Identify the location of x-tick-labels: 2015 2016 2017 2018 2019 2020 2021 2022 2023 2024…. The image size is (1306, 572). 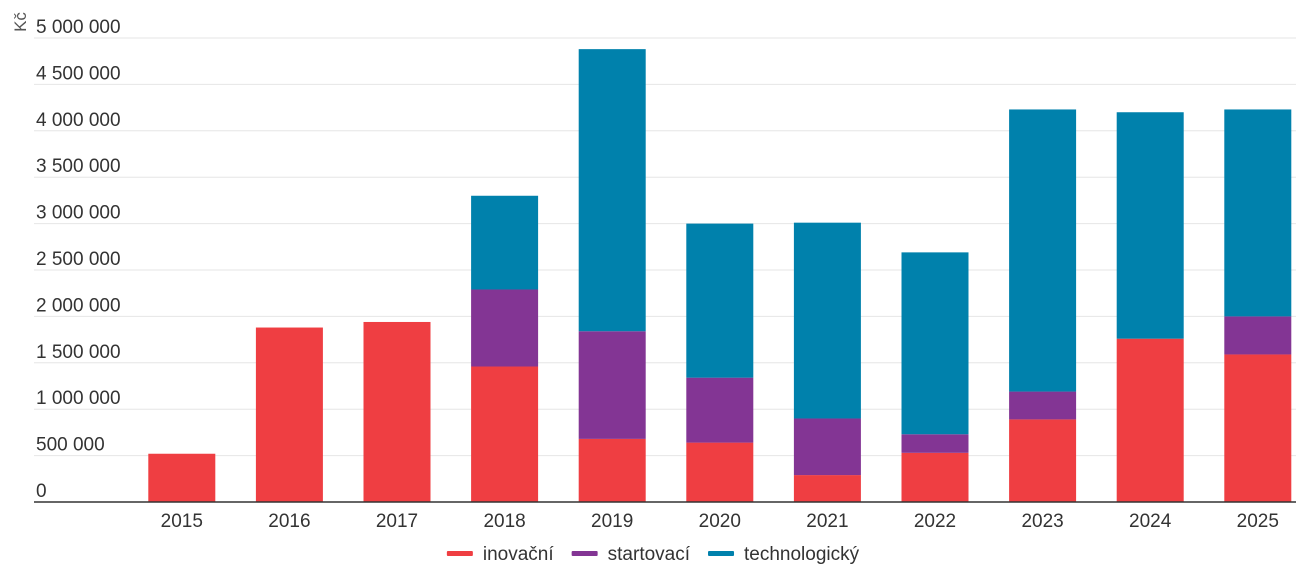
(720, 521).